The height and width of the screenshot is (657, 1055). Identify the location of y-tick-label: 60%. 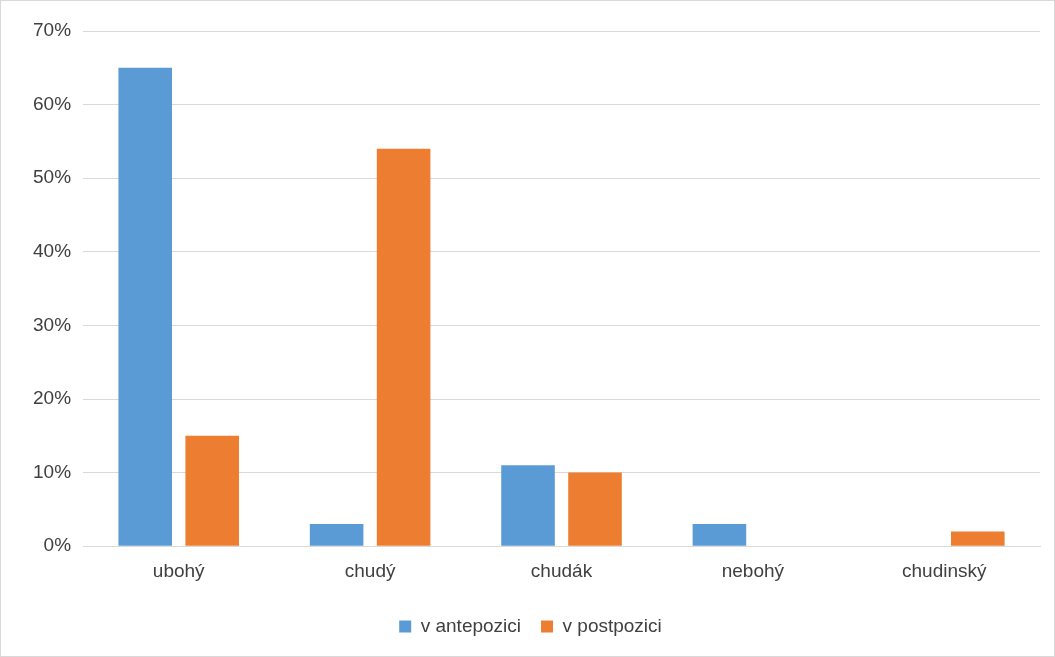
(52, 103).